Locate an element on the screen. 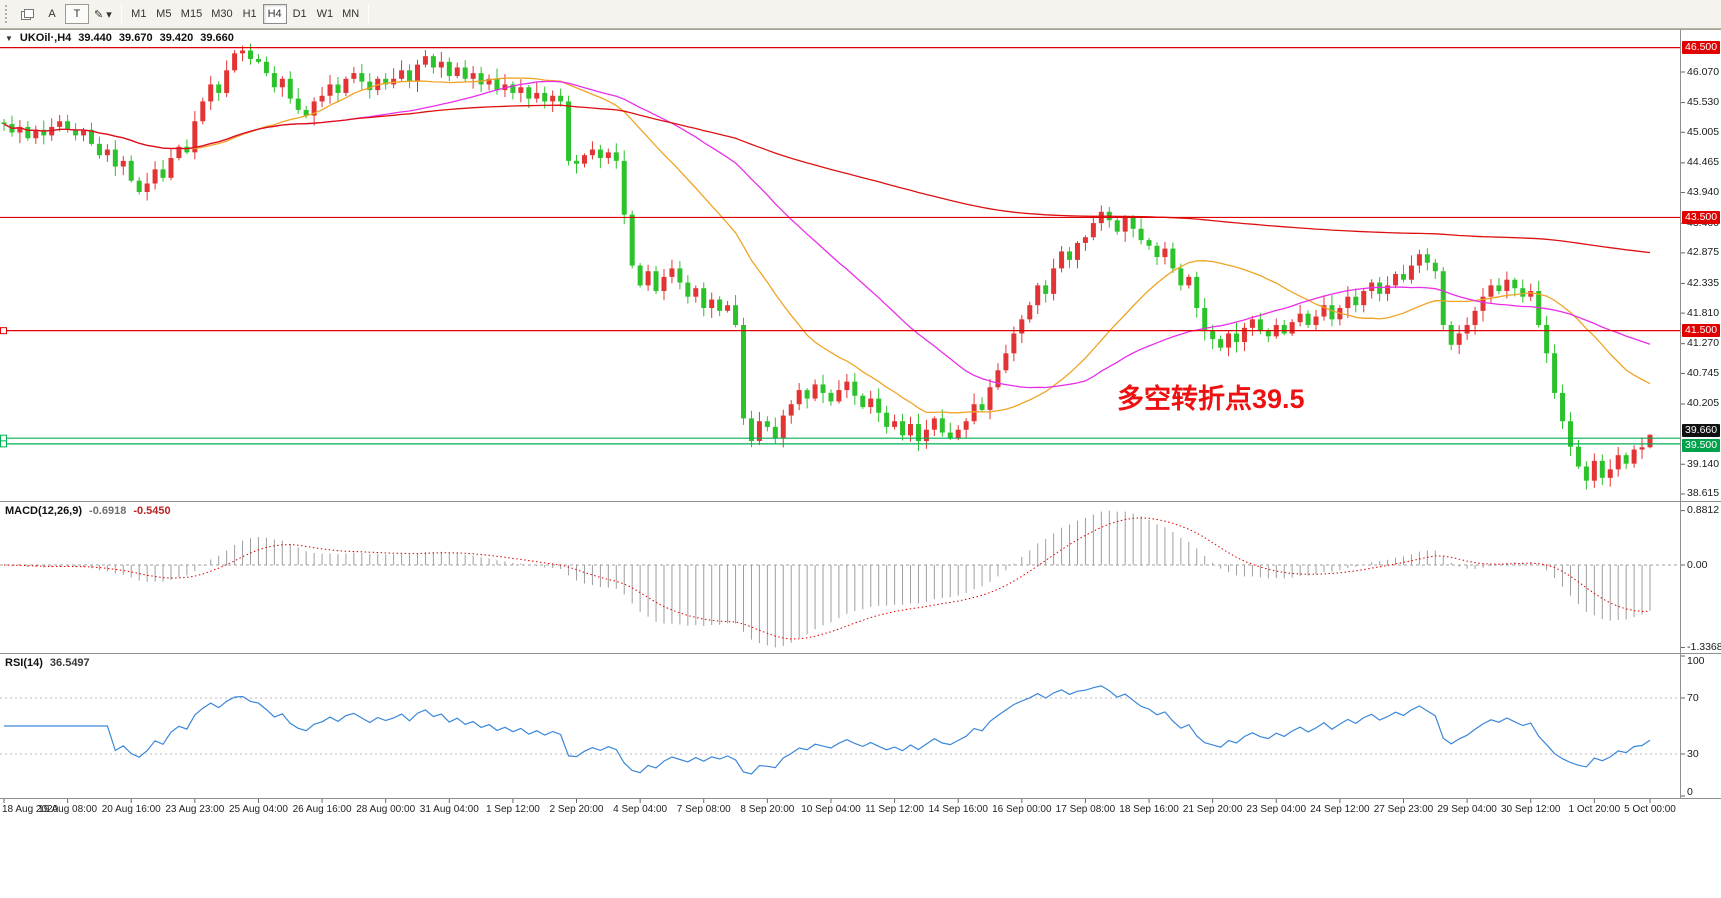 This screenshot has width=1721, height=898. macd-signal-value: -0.5450 is located at coordinates (152, 511).